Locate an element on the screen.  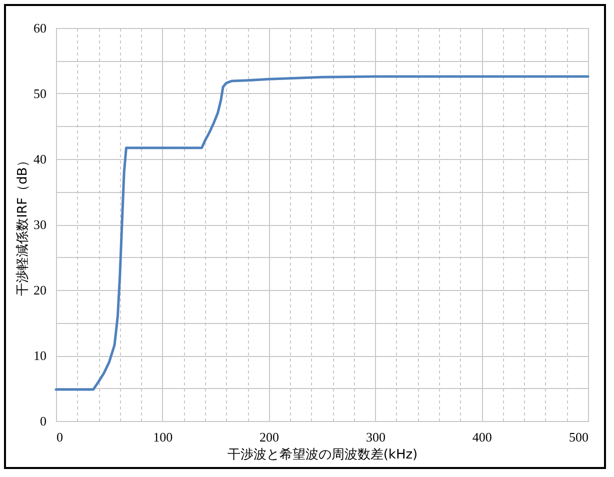
y-tick-label: 10 is located at coordinates (40, 355).